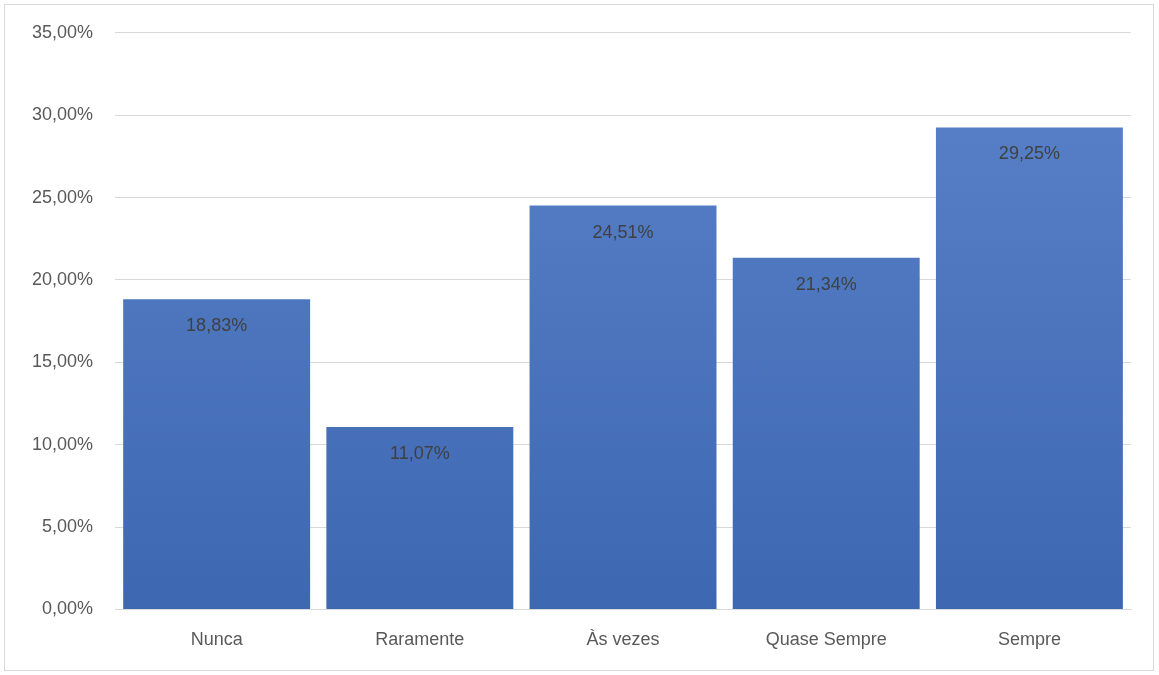 This screenshot has height=675, width=1159. What do you see at coordinates (826, 639) in the screenshot?
I see `x-tick-label: Quase Sempre` at bounding box center [826, 639].